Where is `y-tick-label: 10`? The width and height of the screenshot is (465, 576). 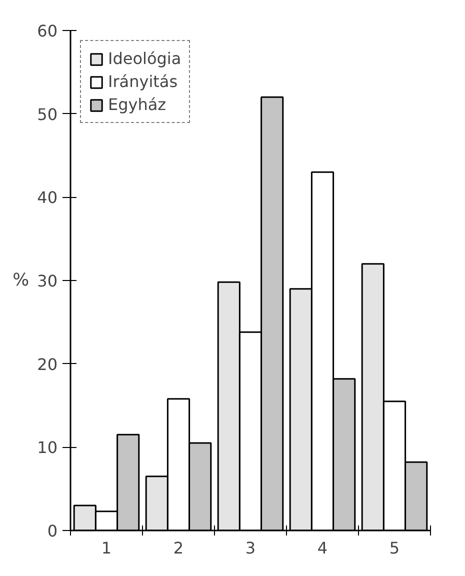 y-tick-label: 10 is located at coordinates (47, 448).